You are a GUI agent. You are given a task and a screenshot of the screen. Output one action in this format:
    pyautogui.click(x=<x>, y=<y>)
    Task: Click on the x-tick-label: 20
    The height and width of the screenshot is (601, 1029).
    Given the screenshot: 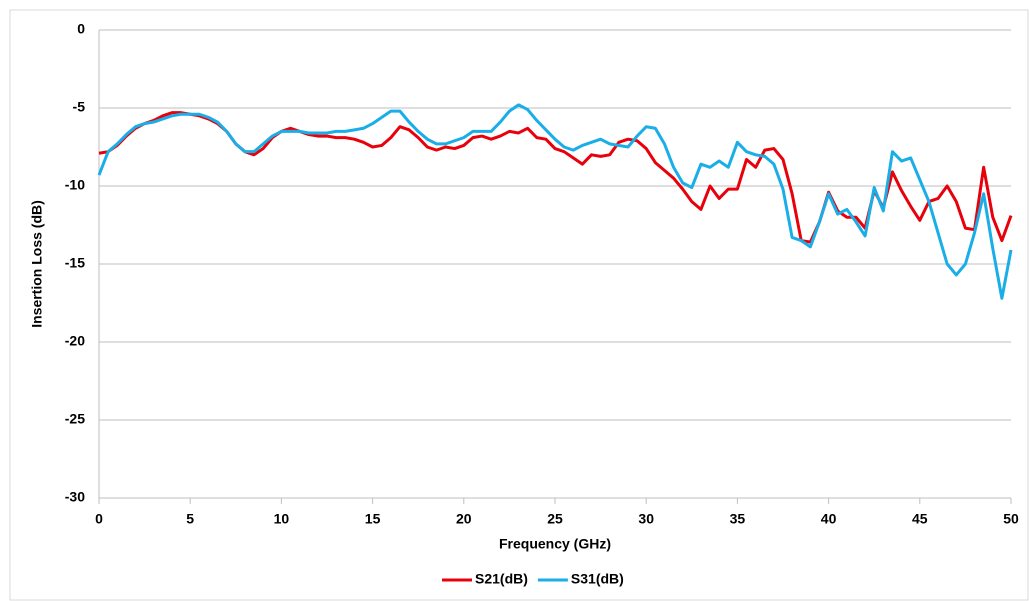 What is the action you would take?
    pyautogui.click(x=464, y=519)
    